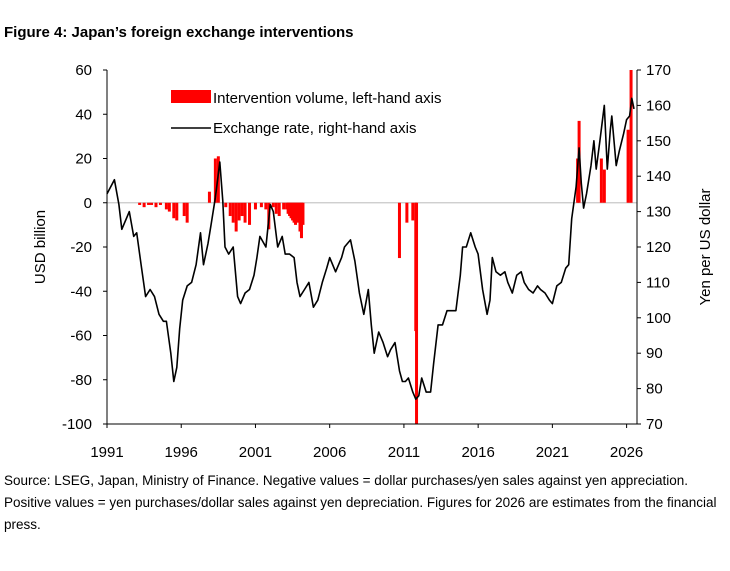 The width and height of the screenshot is (730, 571). What do you see at coordinates (552, 452) in the screenshot?
I see `x-tick-label: 2021` at bounding box center [552, 452].